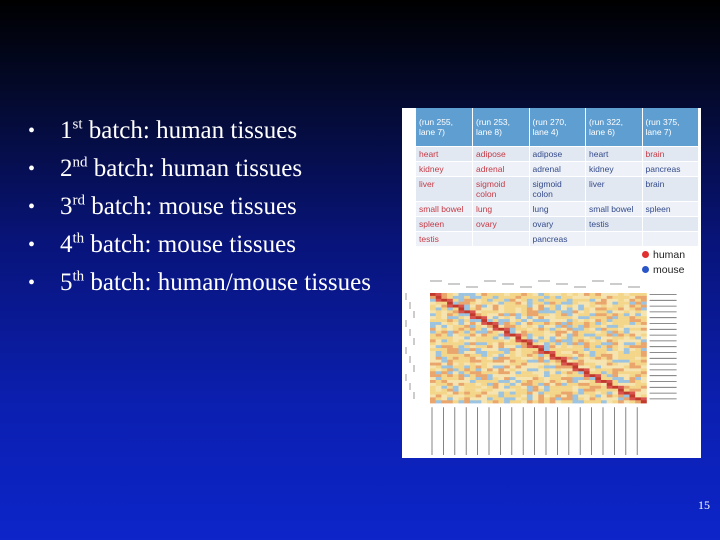 Image resolution: width=720 pixels, height=540 pixels. I want to click on bullet-item-2: • 2nd batch: human tissues, so click(208, 169).